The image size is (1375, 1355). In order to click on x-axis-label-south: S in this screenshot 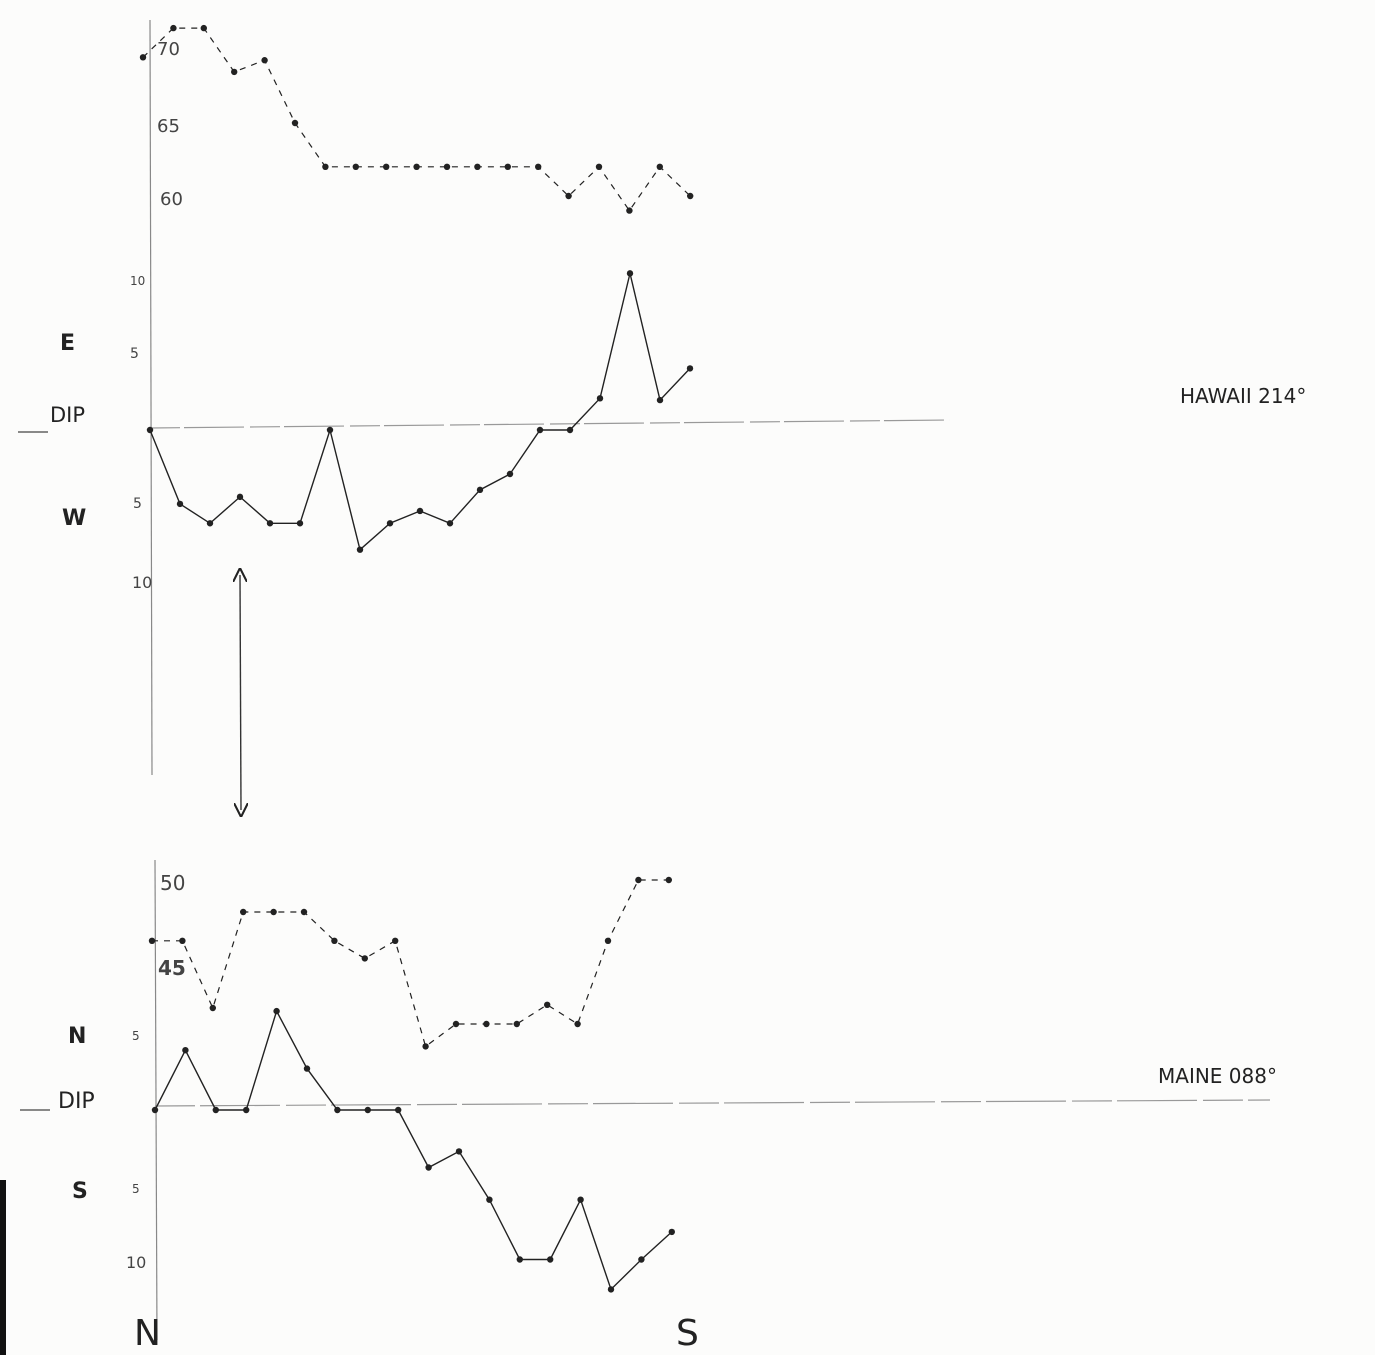, I will do `click(687, 1333)`.